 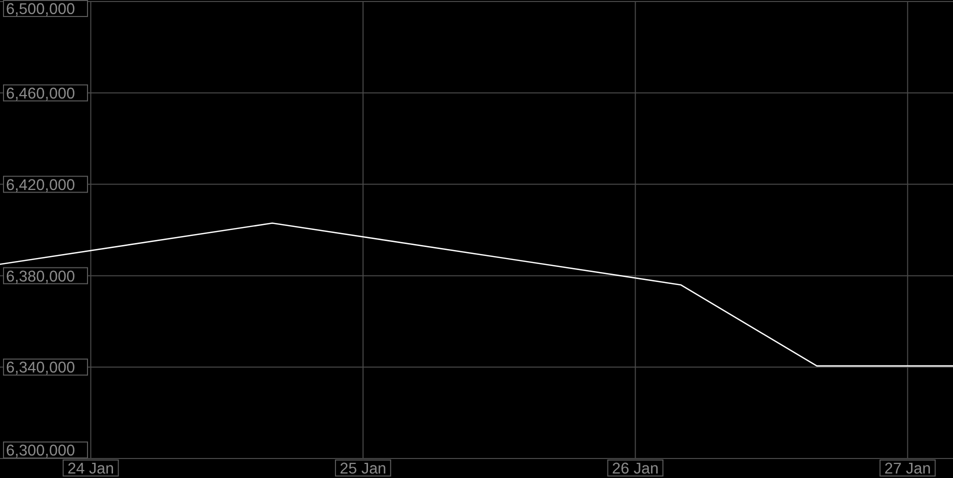 What do you see at coordinates (41, 93) in the screenshot?
I see `y-tick-label: 6,460,000` at bounding box center [41, 93].